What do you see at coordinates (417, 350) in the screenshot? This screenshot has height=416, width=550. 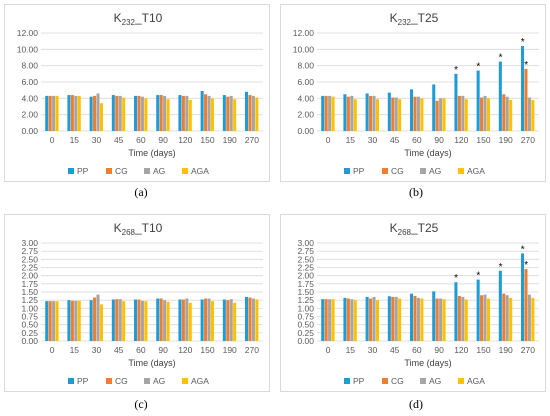 I see `x-tick-label: 60` at bounding box center [417, 350].